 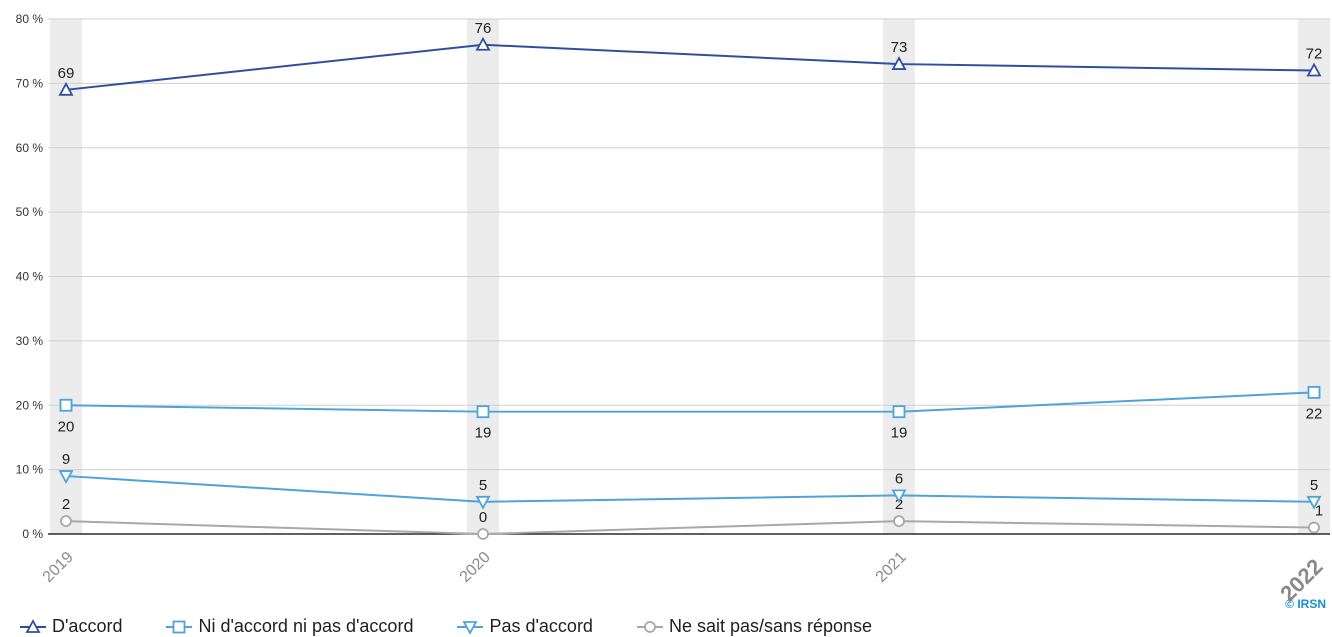 What do you see at coordinates (1305, 604) in the screenshot?
I see `copyright-label: © IRSN` at bounding box center [1305, 604].